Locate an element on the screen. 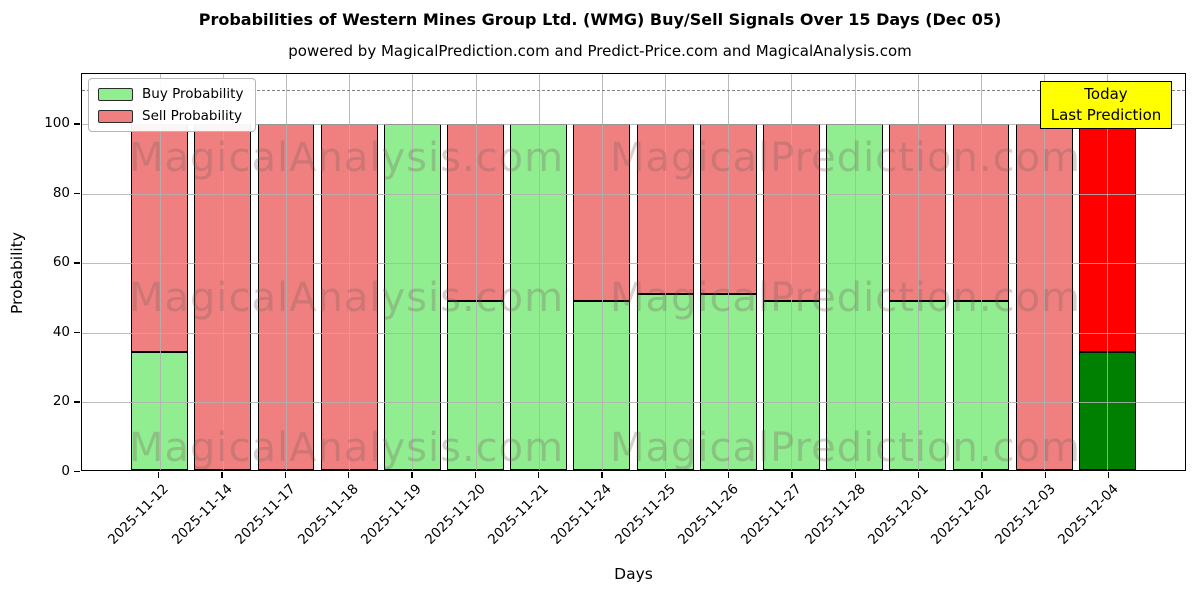 The width and height of the screenshot is (1200, 600). legend: Buy Probability Sell Probability is located at coordinates (172, 105).